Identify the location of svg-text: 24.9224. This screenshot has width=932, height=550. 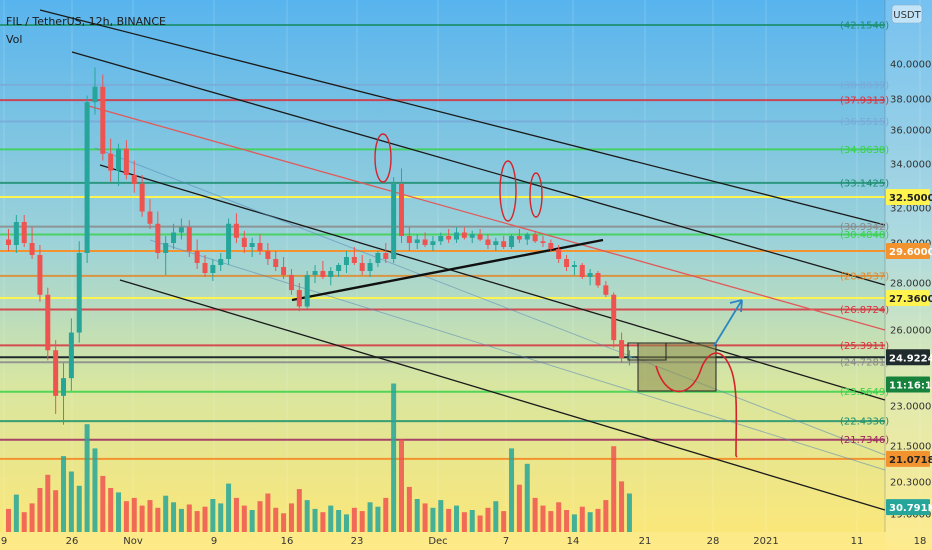
(910, 358).